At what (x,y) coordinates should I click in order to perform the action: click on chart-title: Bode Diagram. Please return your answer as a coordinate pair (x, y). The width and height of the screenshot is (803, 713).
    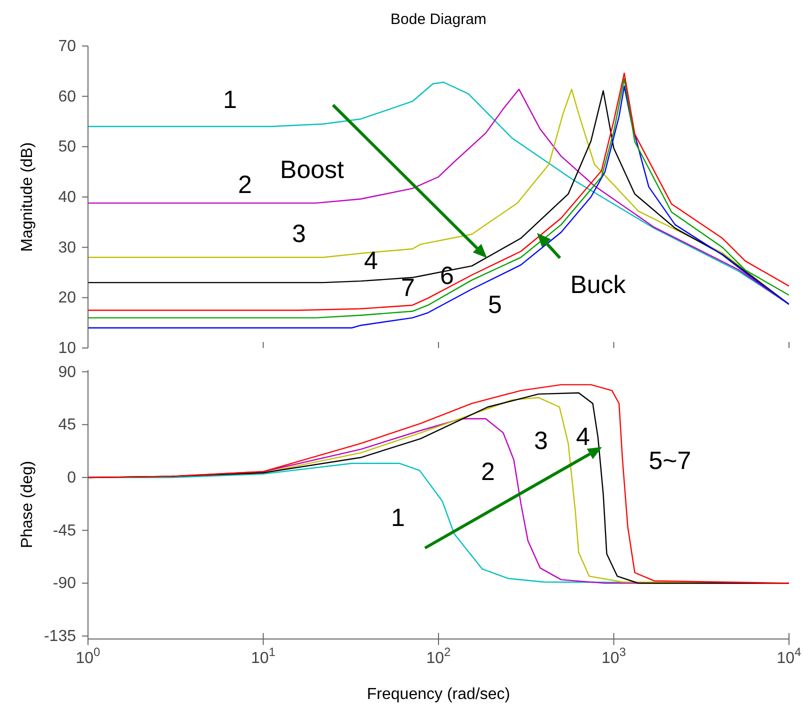
    Looking at the image, I should click on (438, 19).